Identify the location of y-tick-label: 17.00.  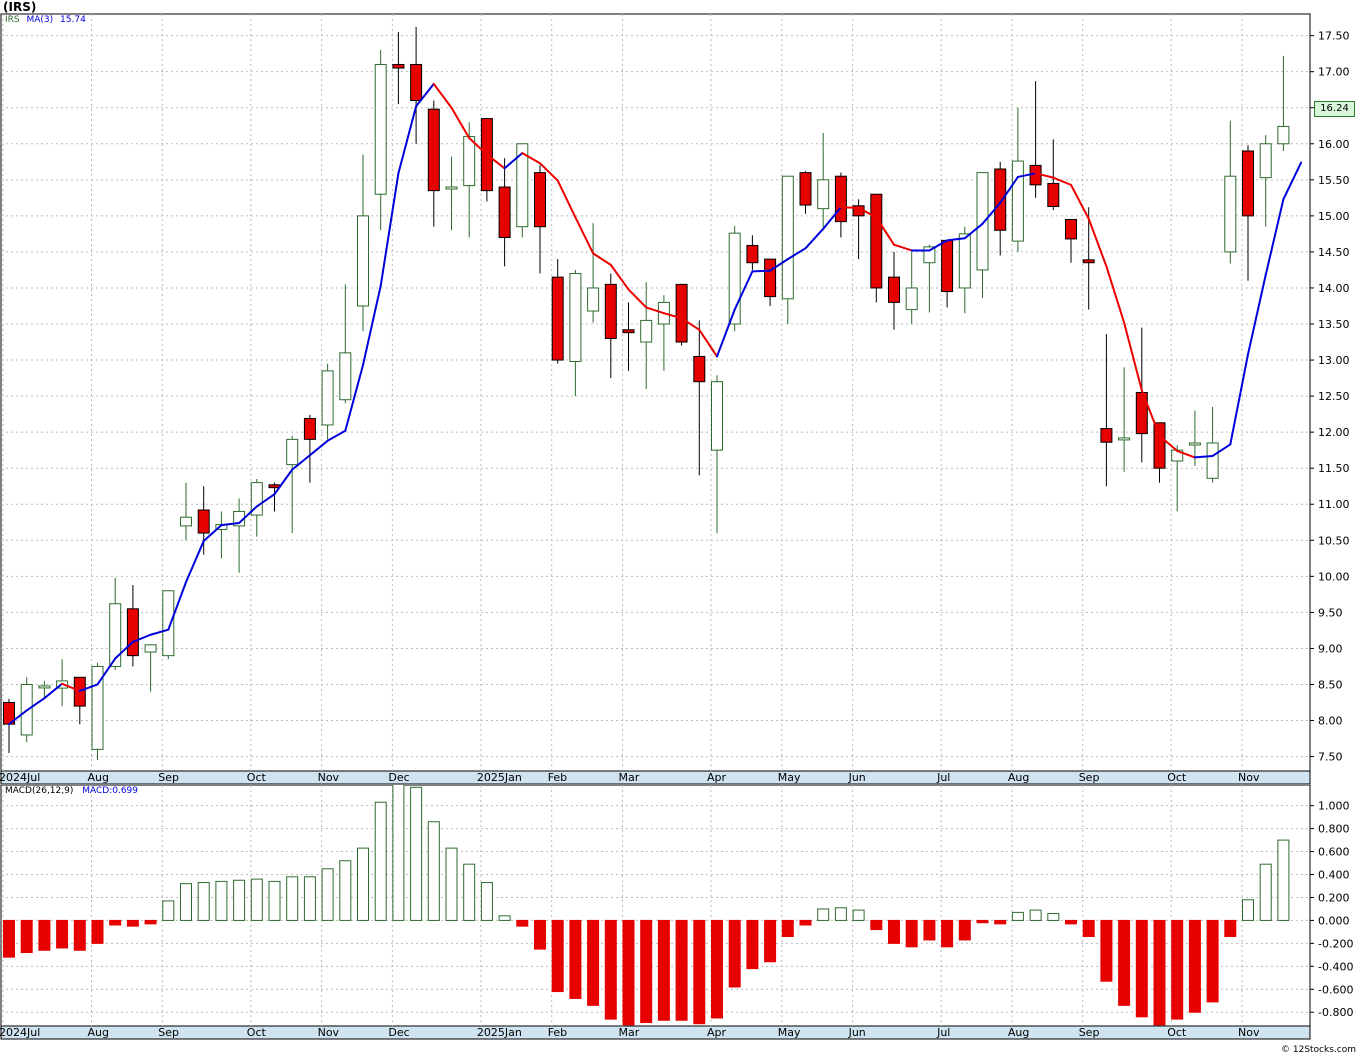
(1334, 72).